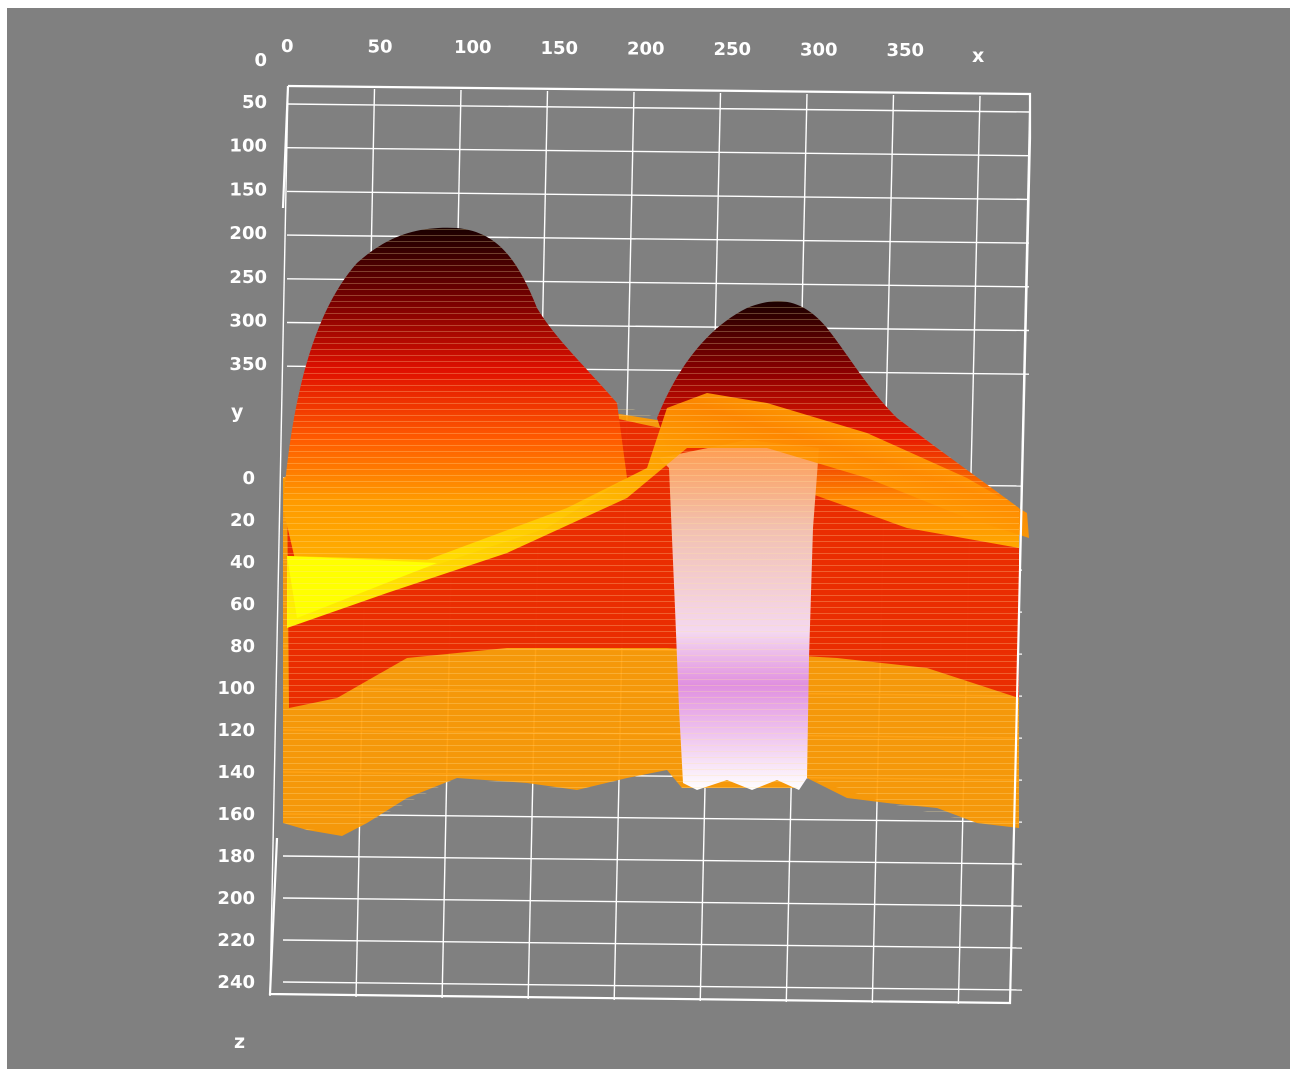  I want to click on x-tick-label: 350, so click(906, 50).